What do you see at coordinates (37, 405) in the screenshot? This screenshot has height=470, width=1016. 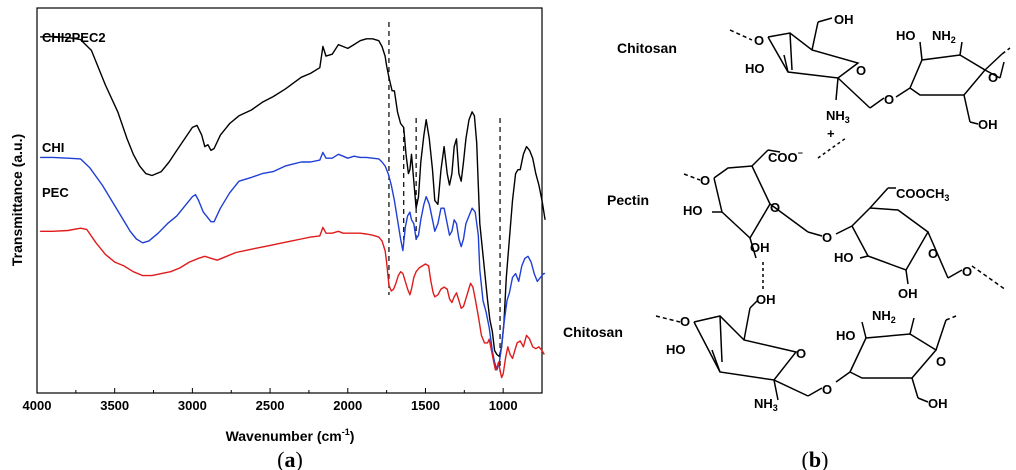 I see `x-tick-label: 4000` at bounding box center [37, 405].